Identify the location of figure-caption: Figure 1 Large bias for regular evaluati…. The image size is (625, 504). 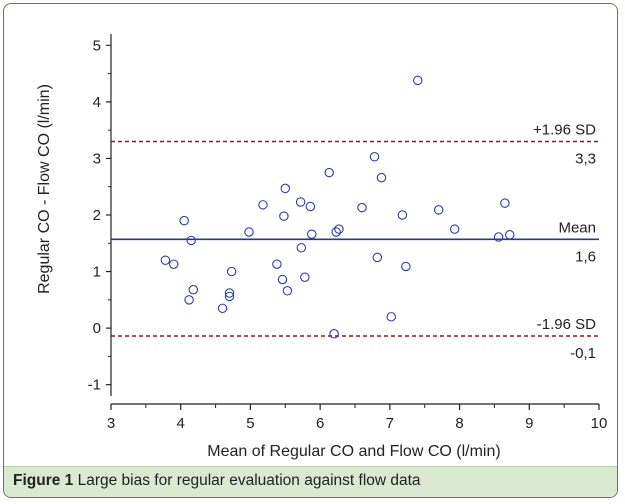
(217, 481).